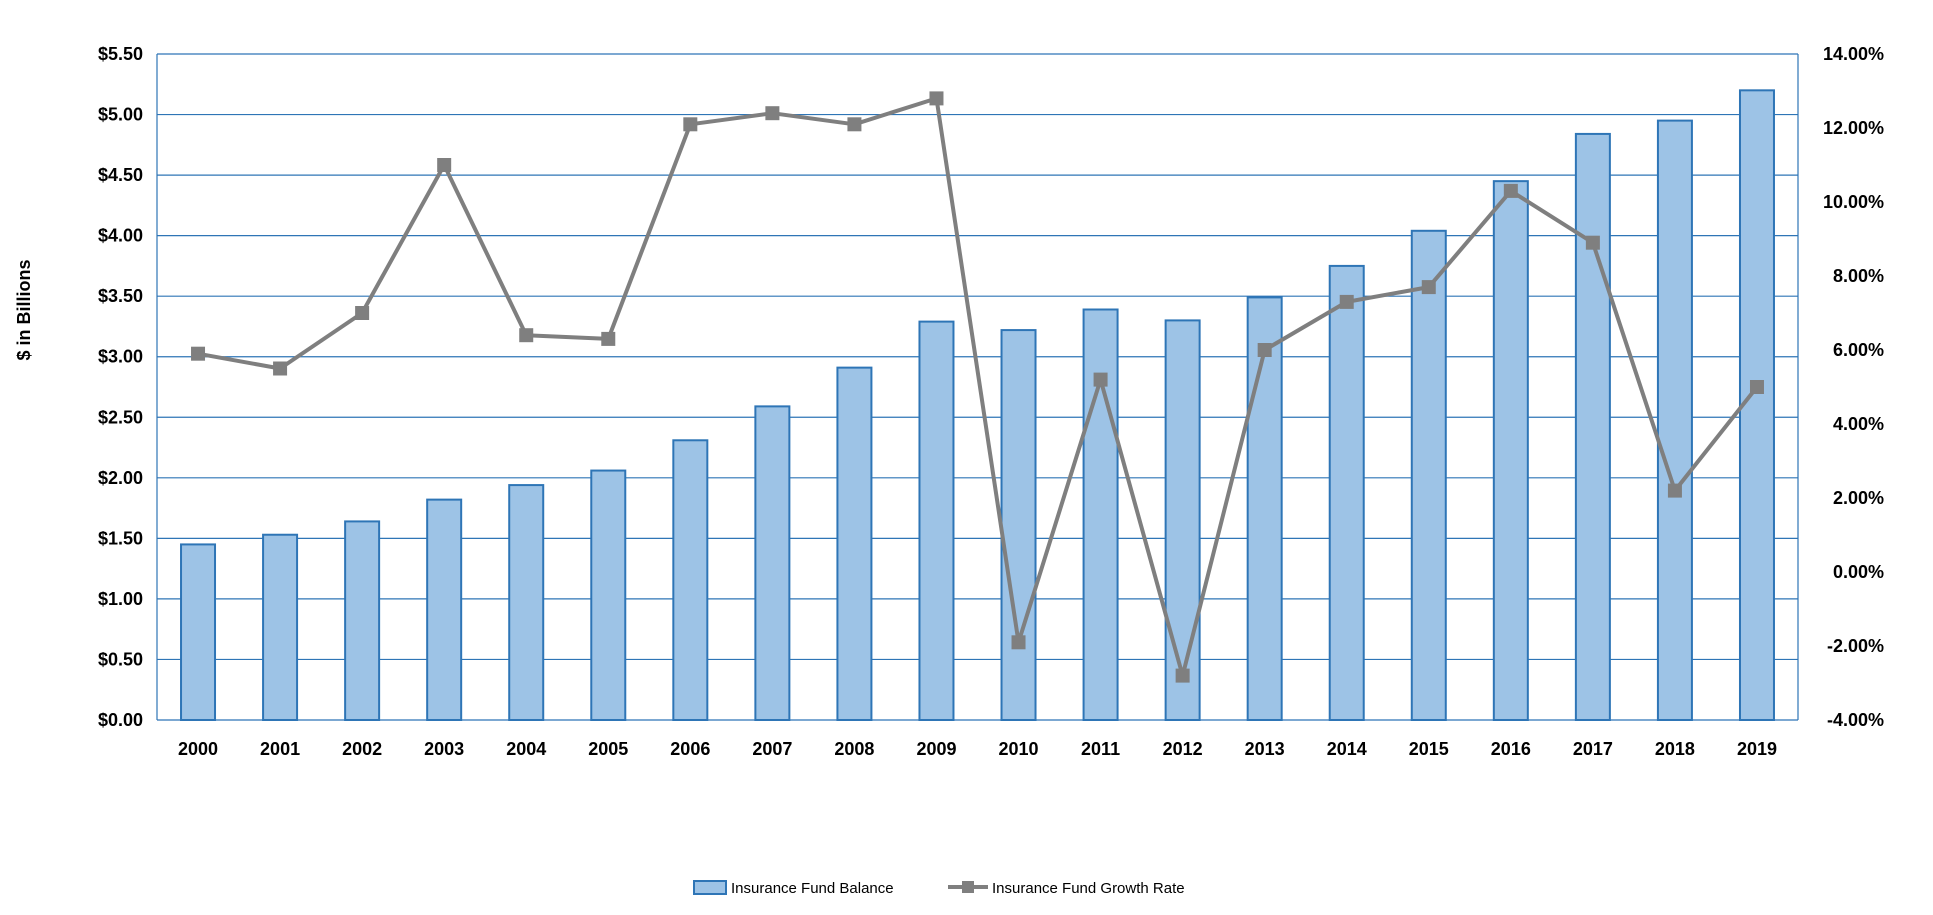 This screenshot has height=915, width=1933. I want to click on bar-2001, so click(280, 627).